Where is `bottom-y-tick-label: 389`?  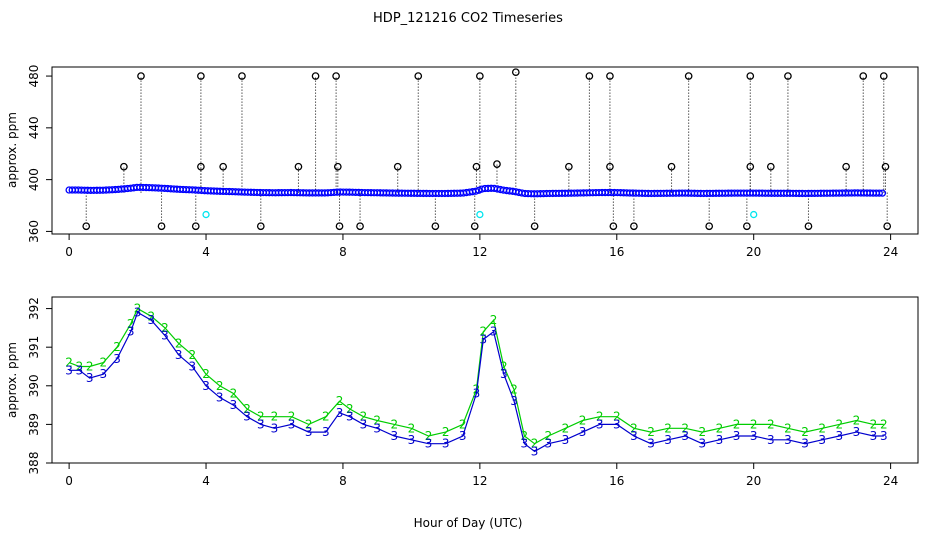
bottom-y-tick-label: 389 is located at coordinates (34, 424).